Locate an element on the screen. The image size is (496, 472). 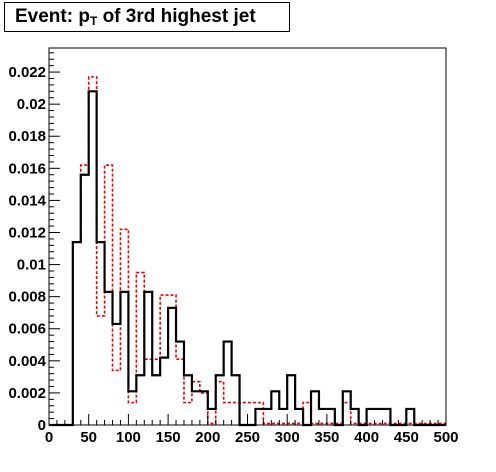
x-tick-label: 500 is located at coordinates (445, 437).